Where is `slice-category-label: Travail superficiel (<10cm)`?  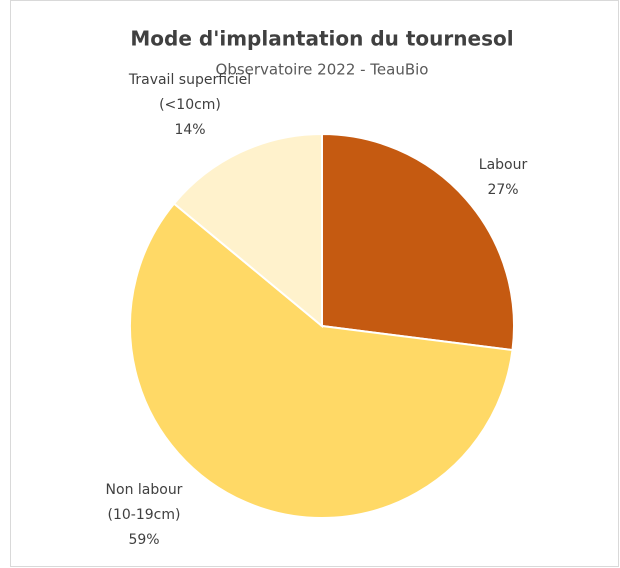 slice-category-label: Travail superficiel (<10cm) is located at coordinates (189, 92).